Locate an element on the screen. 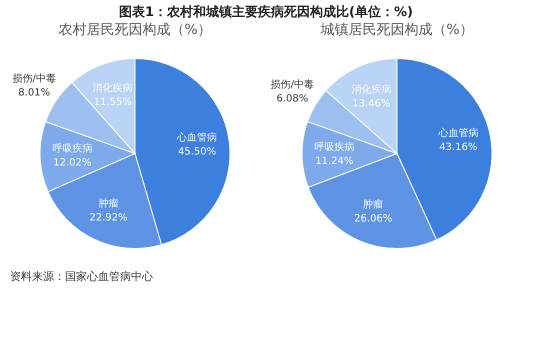 This screenshot has height=337, width=554. data-label: 13.46% is located at coordinates (371, 104).